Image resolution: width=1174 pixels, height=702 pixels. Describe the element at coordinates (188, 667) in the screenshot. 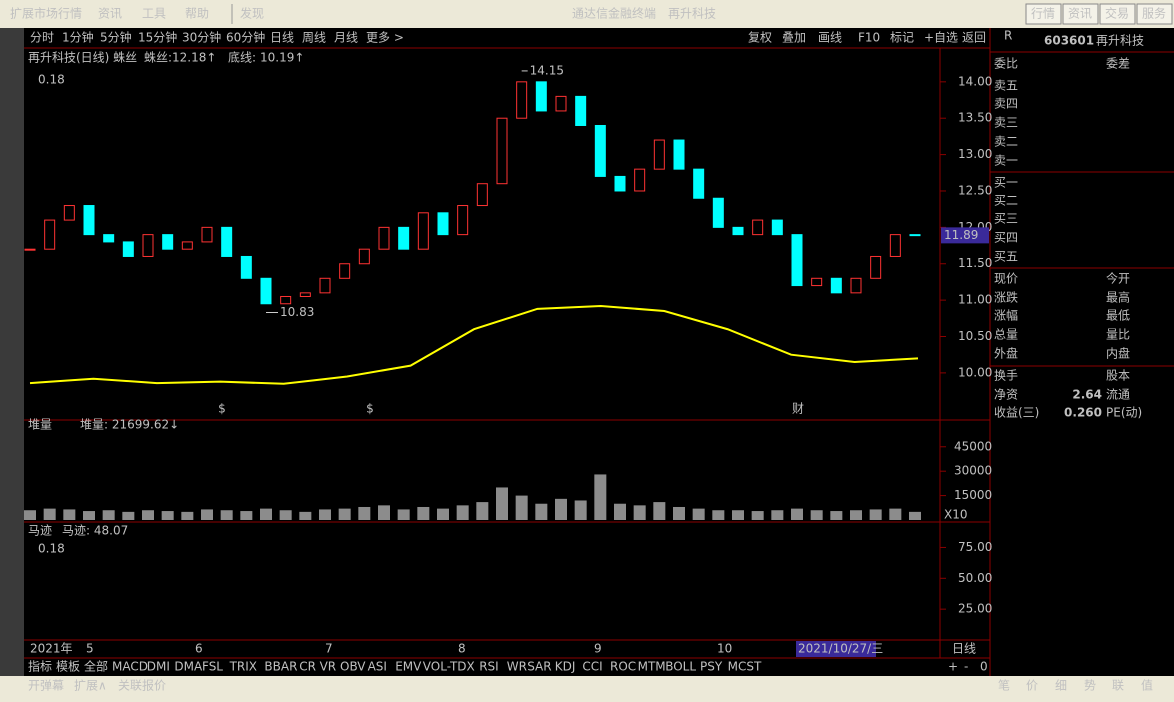

I see `indicator-tab: DMA` at that location.